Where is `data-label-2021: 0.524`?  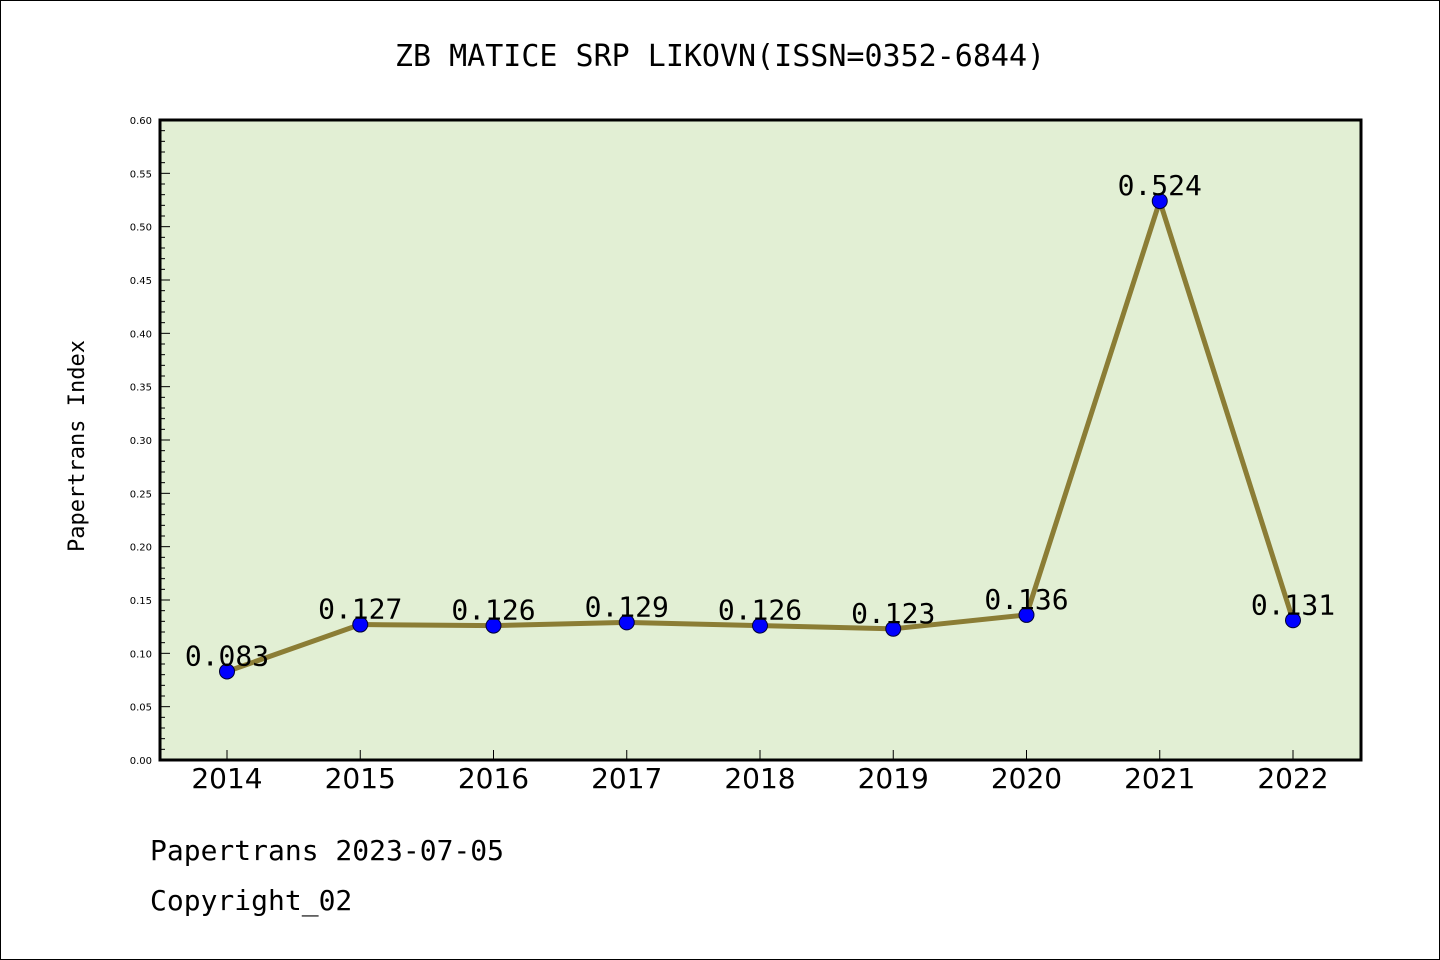 data-label-2021: 0.524 is located at coordinates (1160, 185).